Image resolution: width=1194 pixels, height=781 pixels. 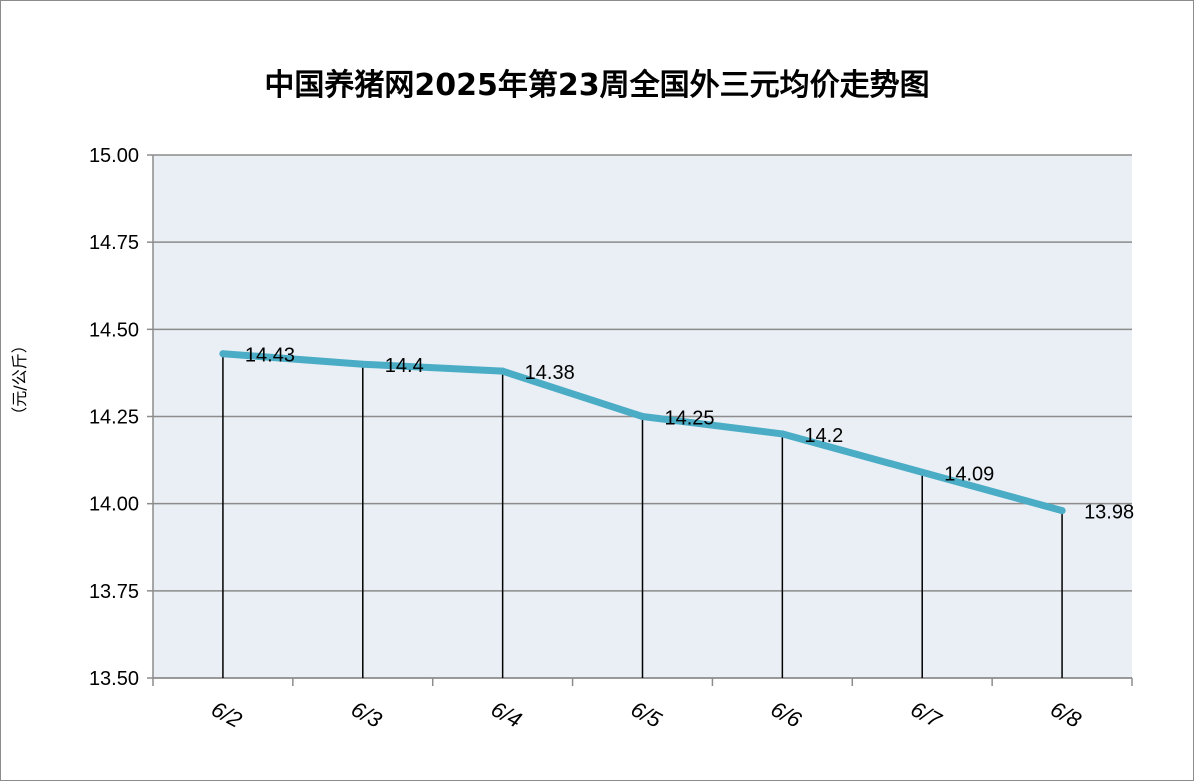 I want to click on x-tick-label: 6/8, so click(x=1065, y=714).